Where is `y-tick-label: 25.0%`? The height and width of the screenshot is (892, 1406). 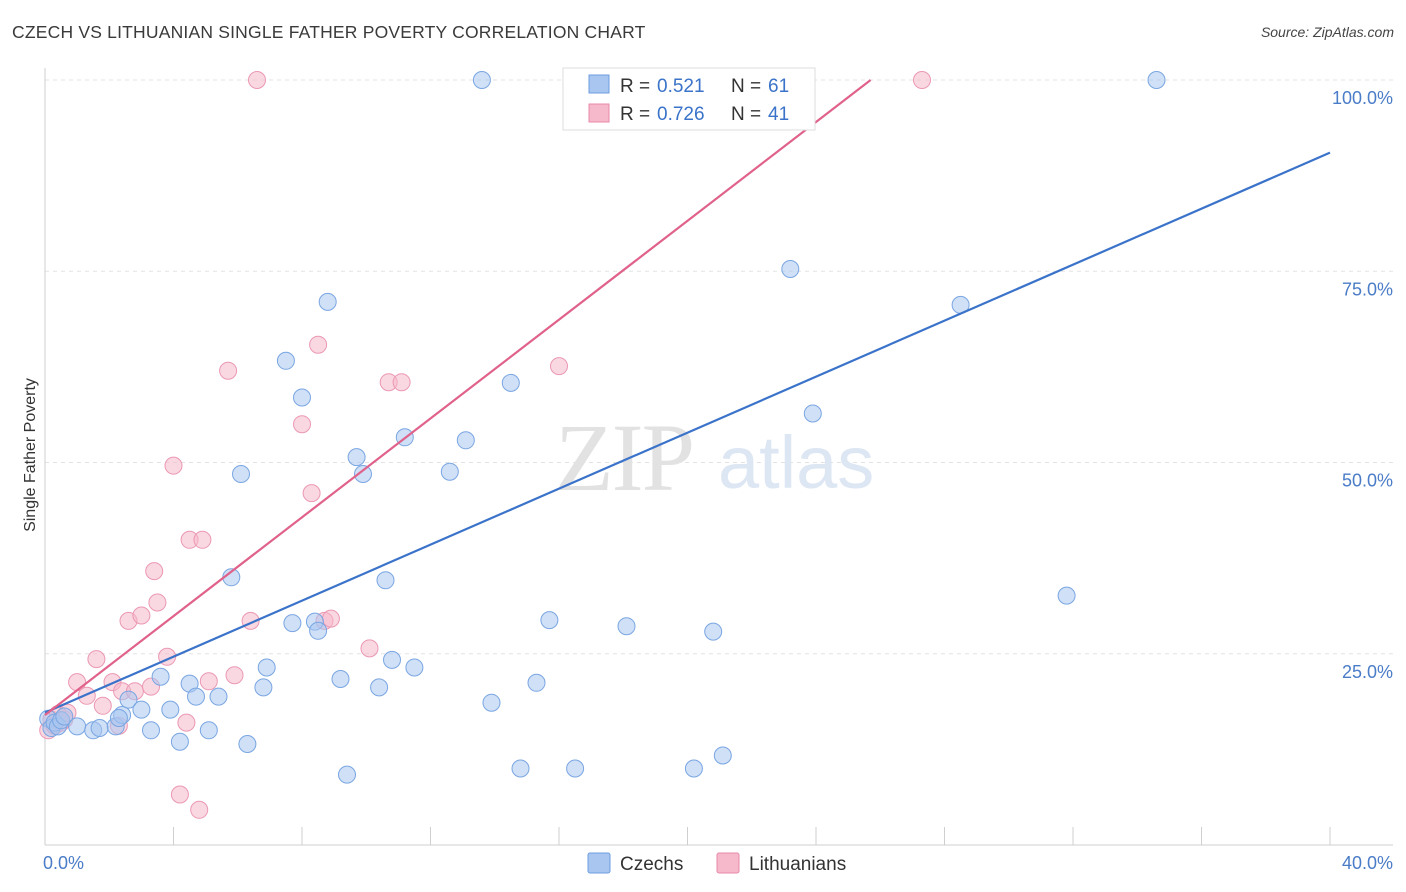 y-tick-label: 25.0% is located at coordinates (1367, 672).